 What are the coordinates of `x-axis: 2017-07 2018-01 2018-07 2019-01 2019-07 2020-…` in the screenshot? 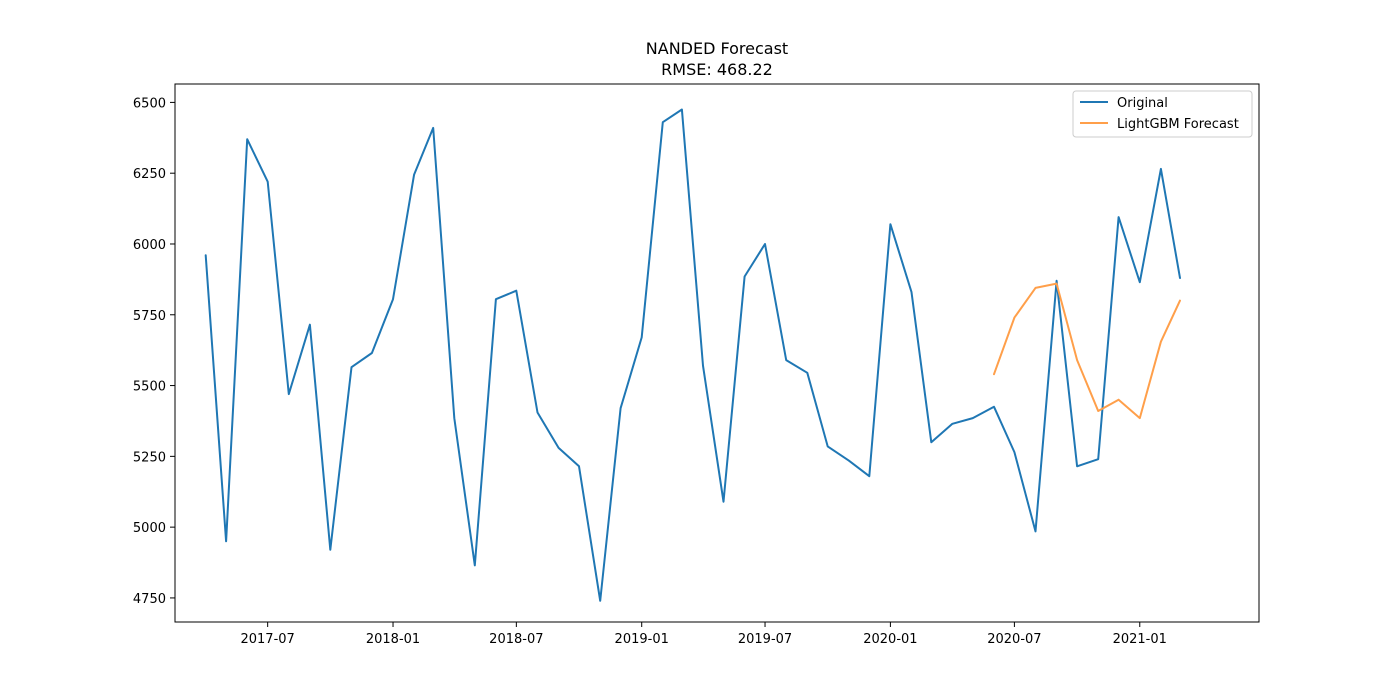 It's located at (703, 634).